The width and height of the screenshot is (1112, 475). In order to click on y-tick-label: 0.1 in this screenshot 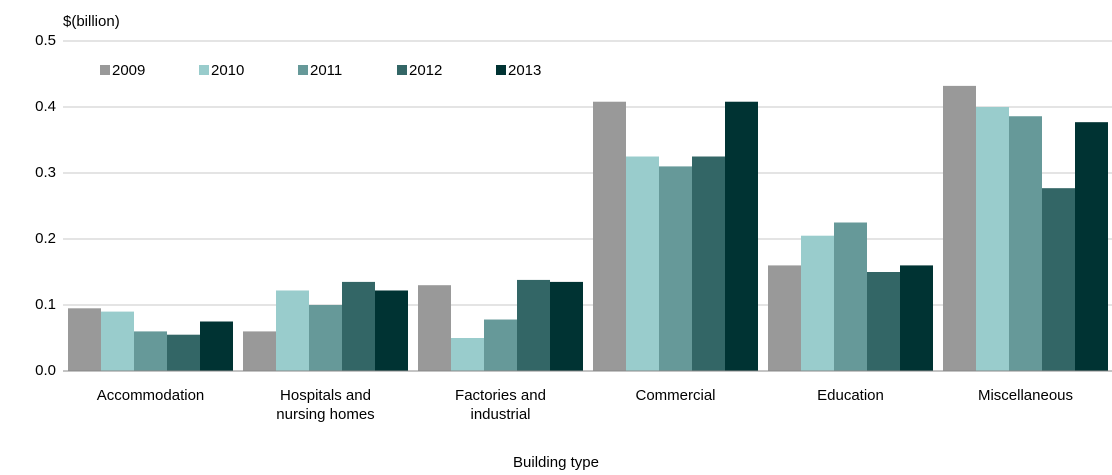, I will do `click(45, 304)`.